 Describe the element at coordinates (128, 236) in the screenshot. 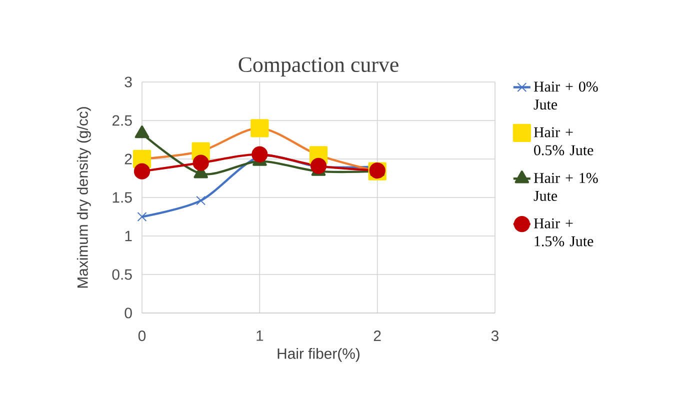

I see `y-tick-label: 1` at that location.